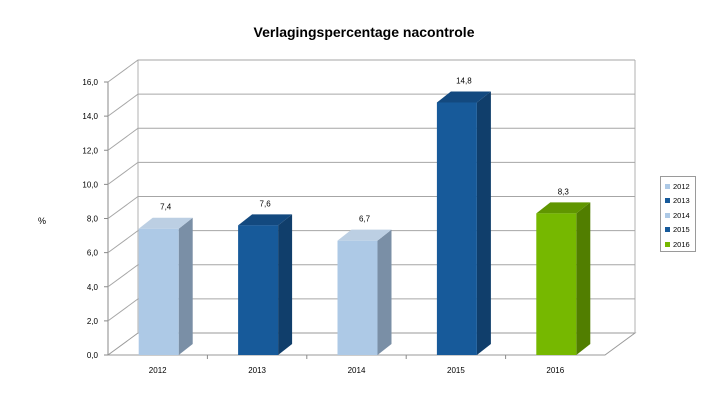  I want to click on x-tick-label: 2014, so click(357, 370).